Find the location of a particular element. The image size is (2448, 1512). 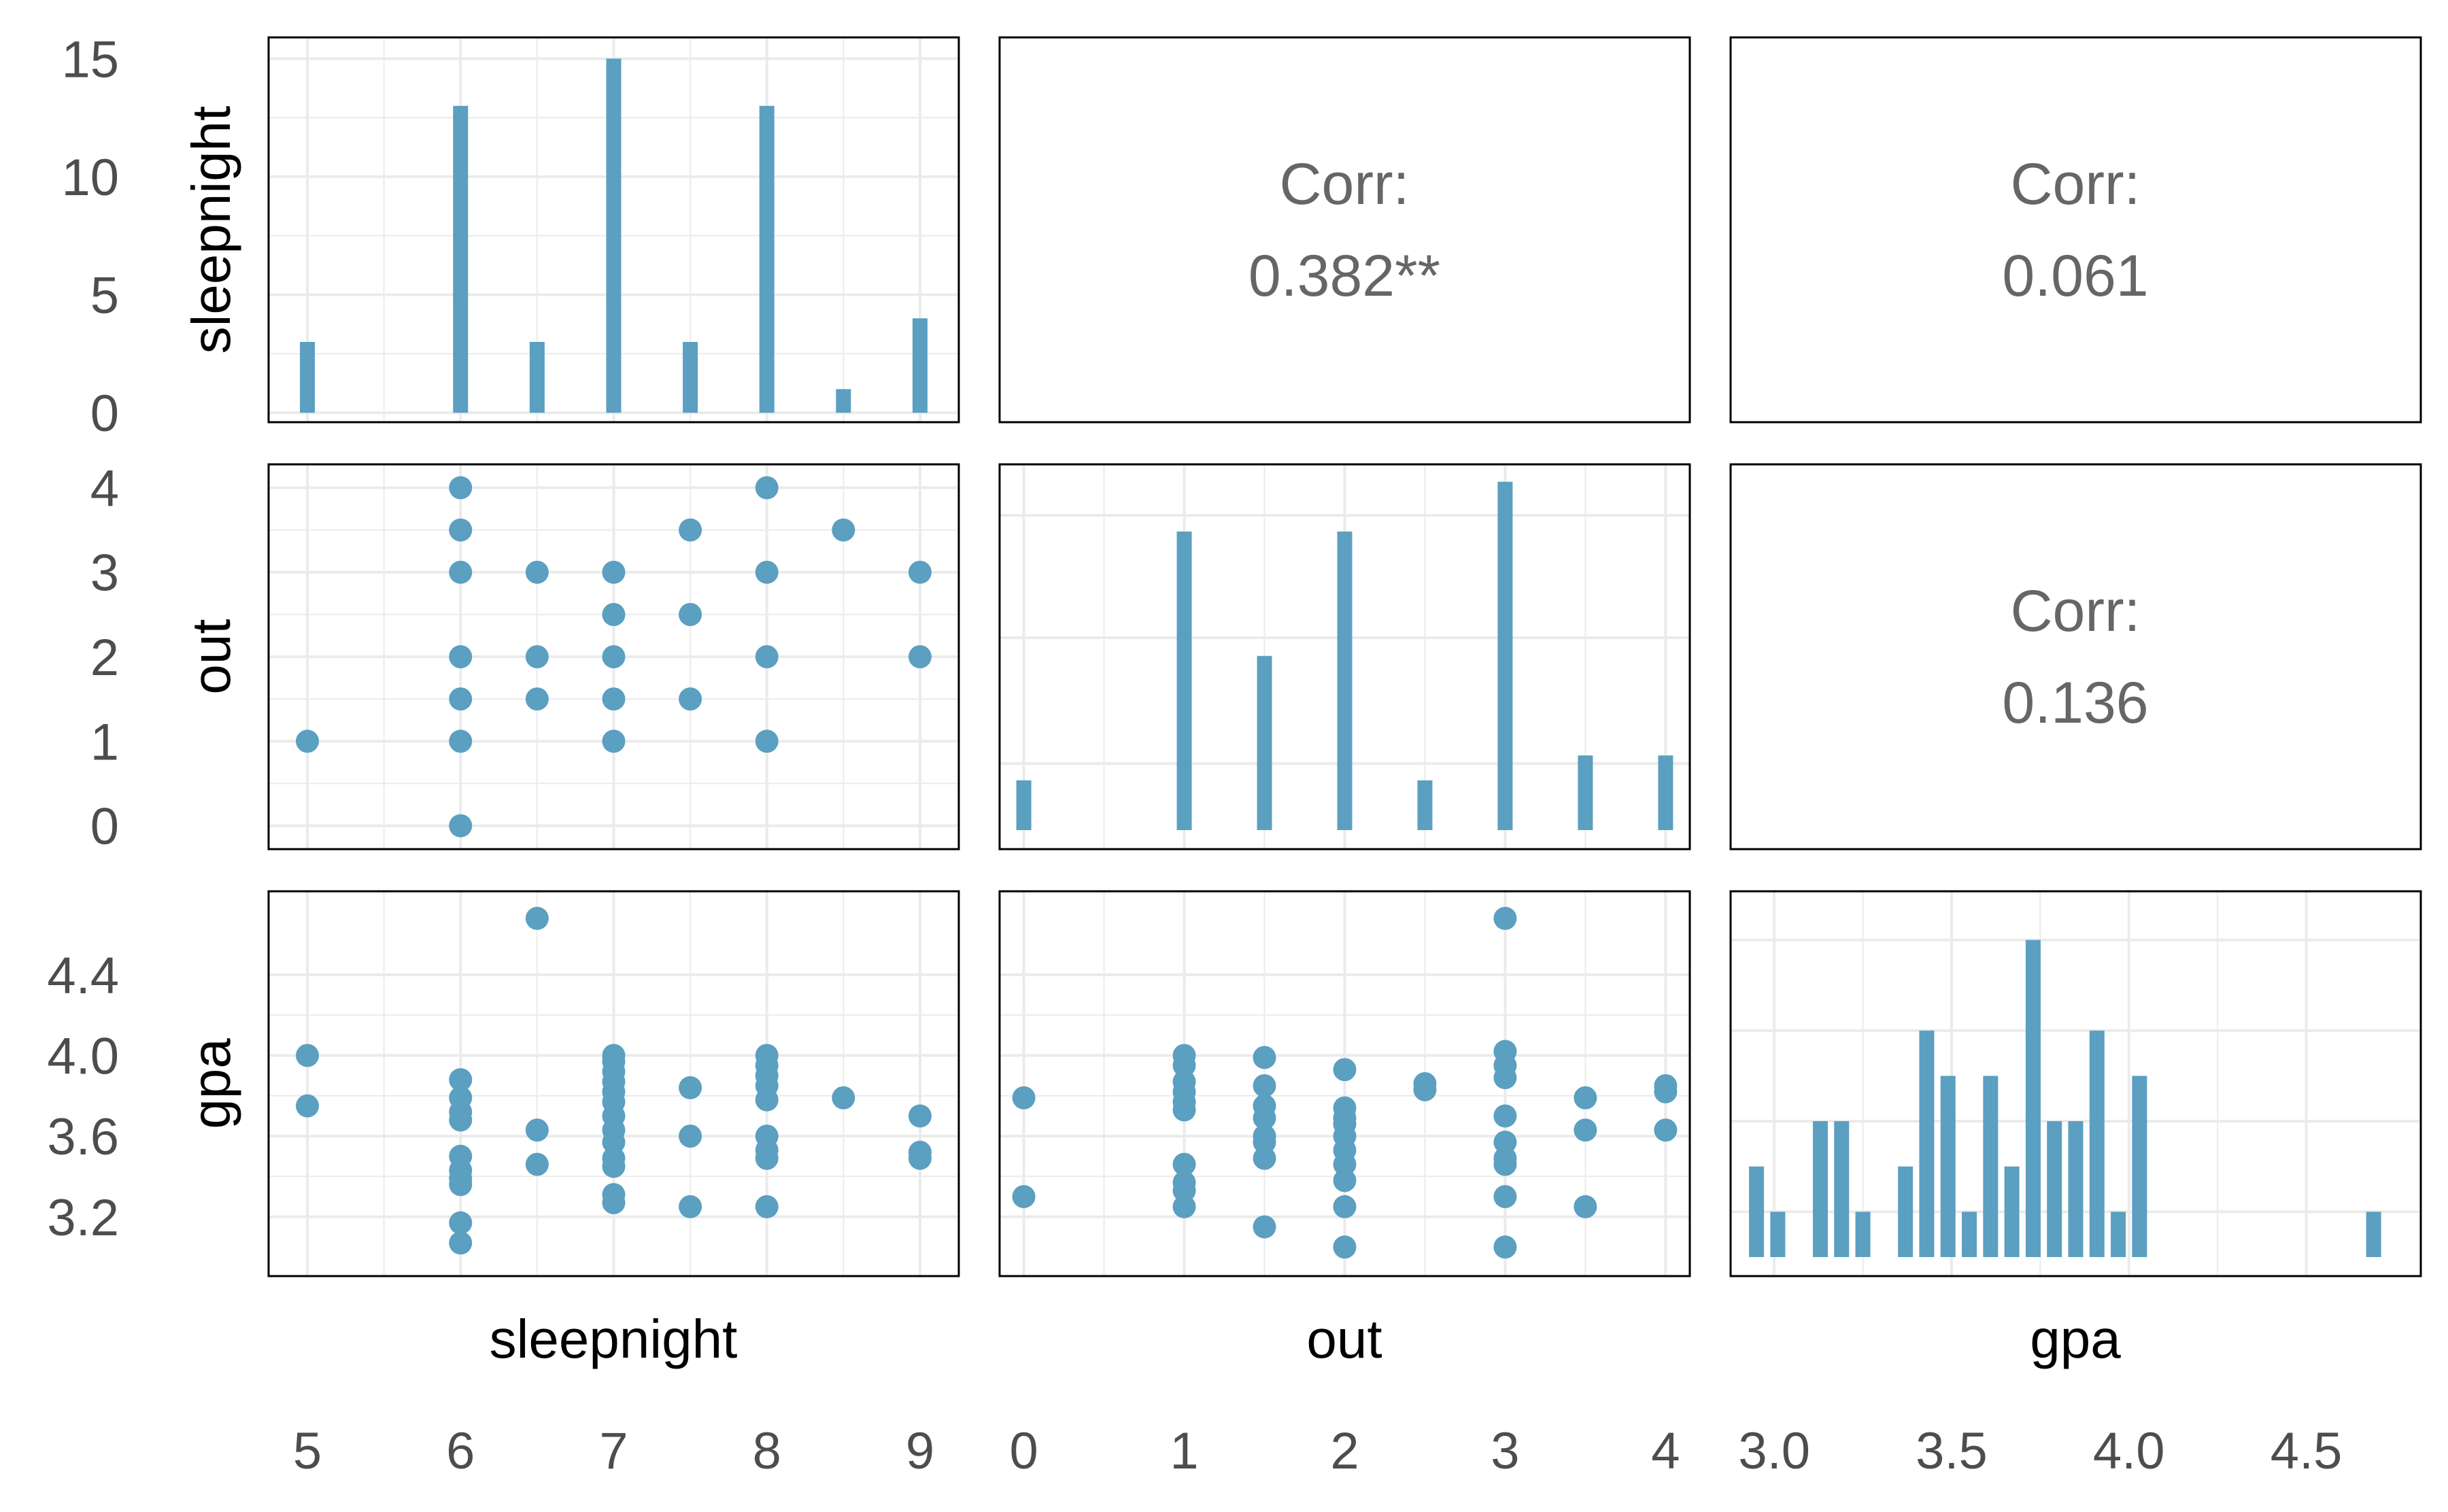

x-tick-label-out: 1 is located at coordinates (1184, 1451).